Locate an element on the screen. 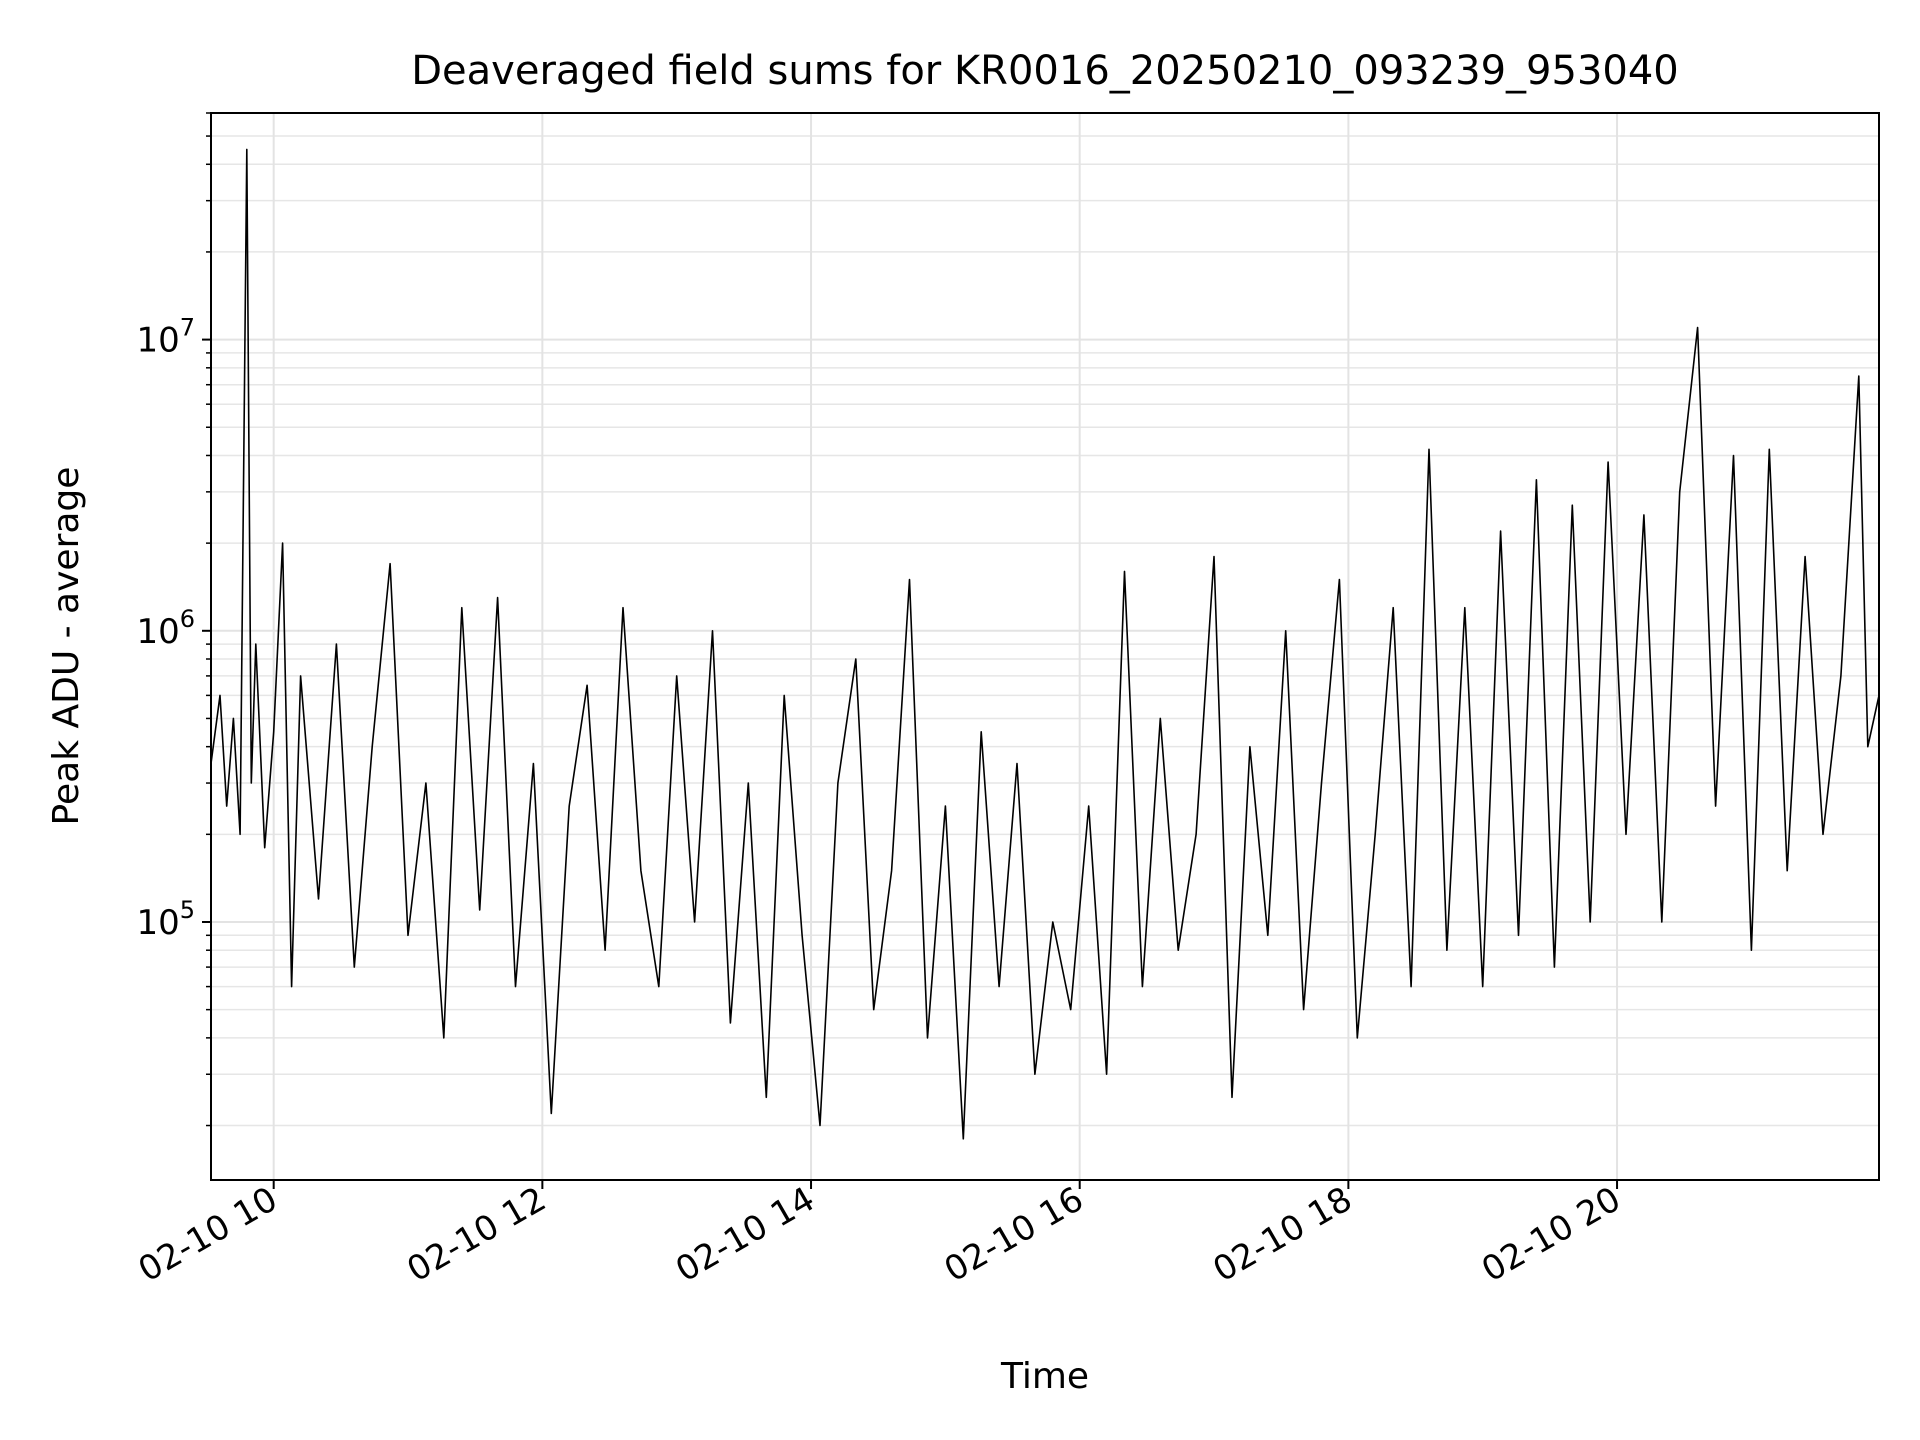 The image size is (1920, 1440). y-tick-label: 10⁵ is located at coordinates (165, 919).